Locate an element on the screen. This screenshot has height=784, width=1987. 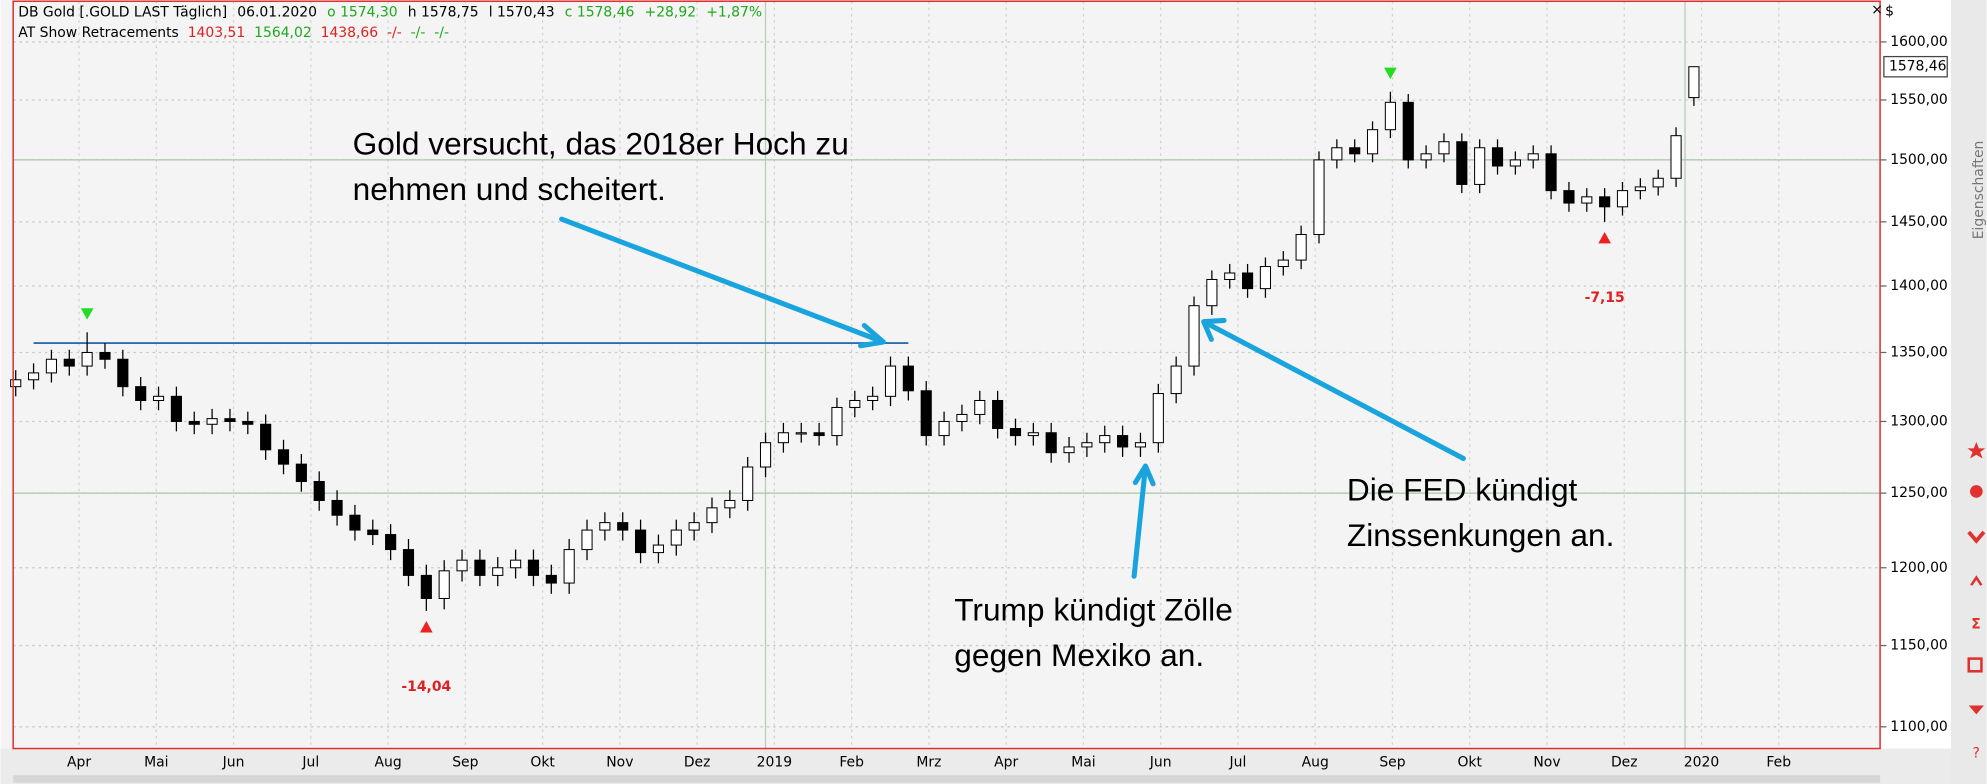
annotation: gegen Mexiko an. is located at coordinates (1079, 655).